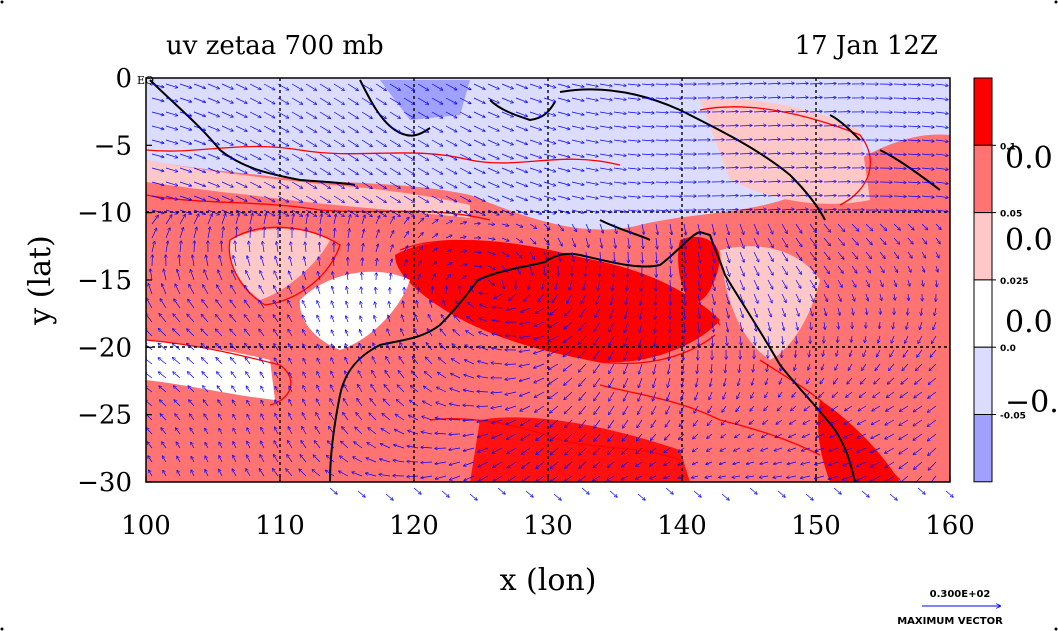  Describe the element at coordinates (1031, 402) in the screenshot. I see `colorbar-big-label: −0.` at that location.